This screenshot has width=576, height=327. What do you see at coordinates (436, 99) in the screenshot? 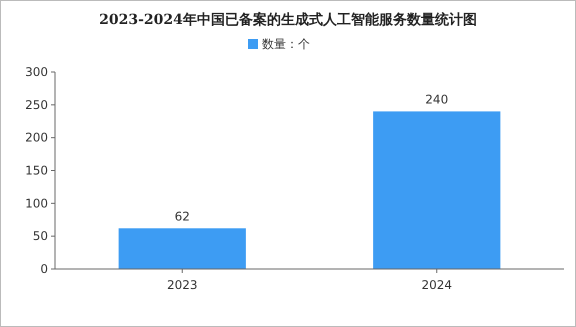
I see `data-label: 240` at bounding box center [436, 99].